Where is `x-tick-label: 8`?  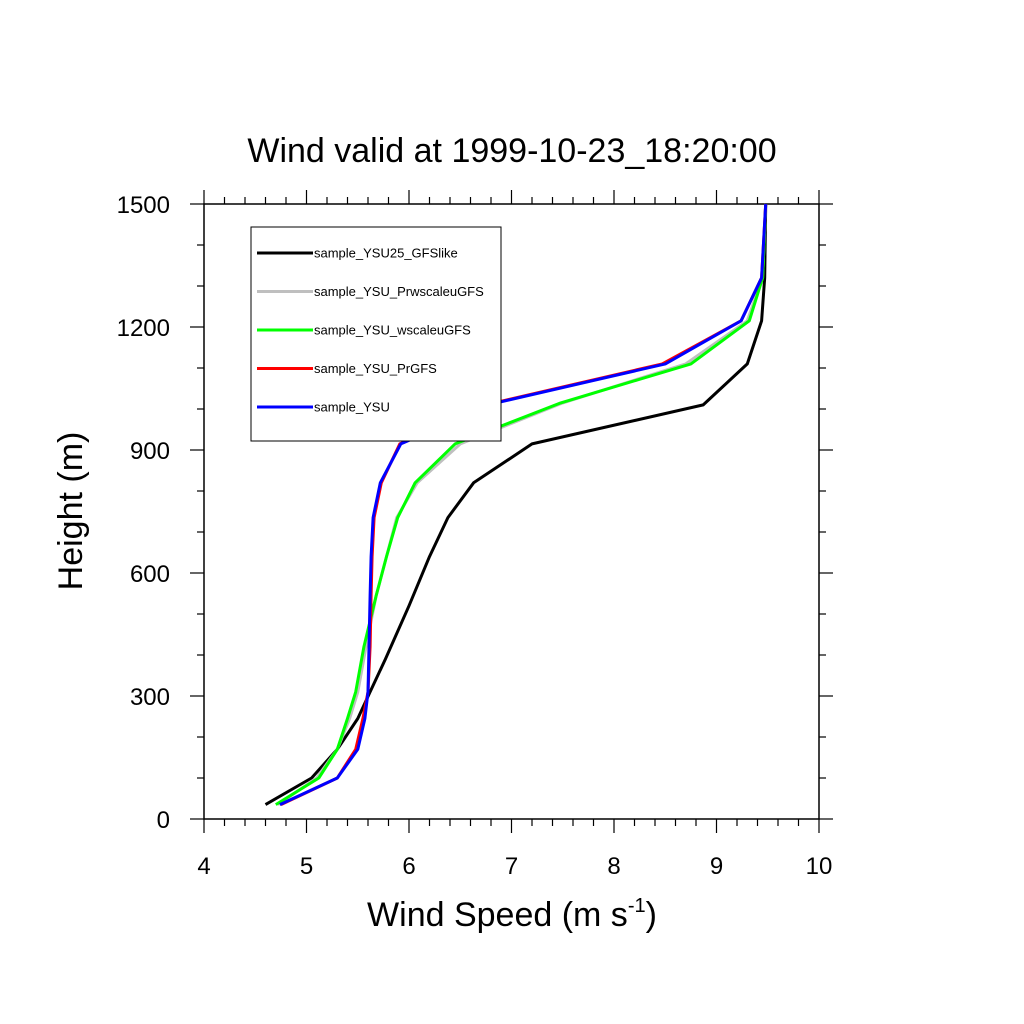
x-tick-label: 8 is located at coordinates (613, 866).